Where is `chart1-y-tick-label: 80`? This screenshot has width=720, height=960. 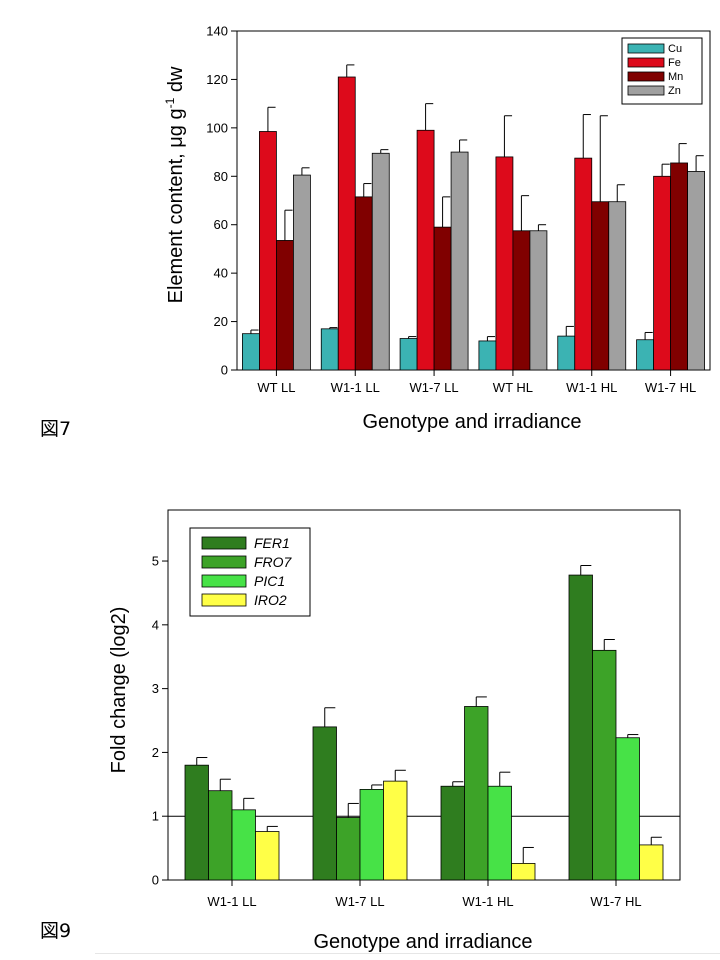 chart1-y-tick-label: 80 is located at coordinates (221, 176).